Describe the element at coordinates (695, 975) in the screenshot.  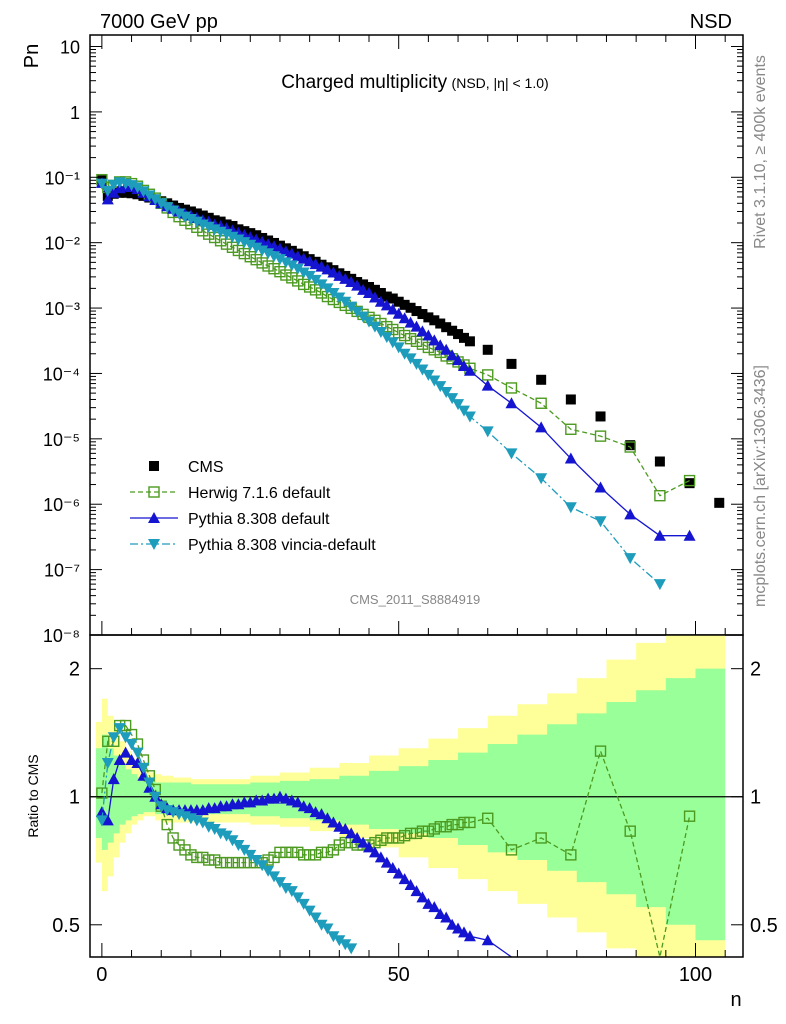
I see `x-tick-label: 100` at that location.